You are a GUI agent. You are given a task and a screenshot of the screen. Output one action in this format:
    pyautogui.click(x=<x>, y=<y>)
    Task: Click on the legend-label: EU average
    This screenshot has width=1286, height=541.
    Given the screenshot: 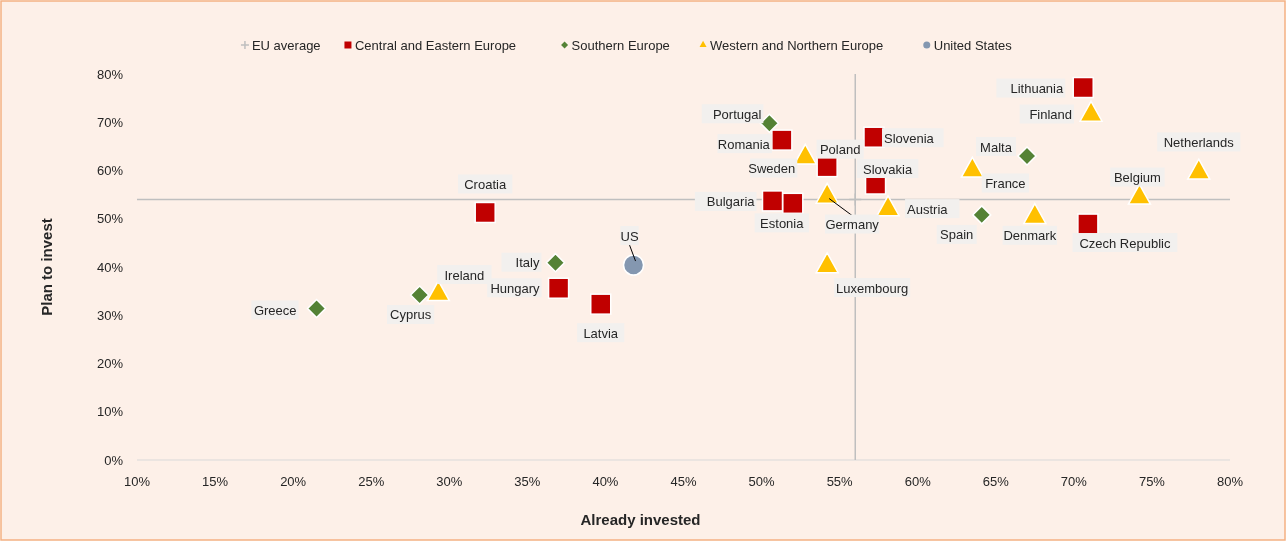 What is the action you would take?
    pyautogui.click(x=286, y=45)
    